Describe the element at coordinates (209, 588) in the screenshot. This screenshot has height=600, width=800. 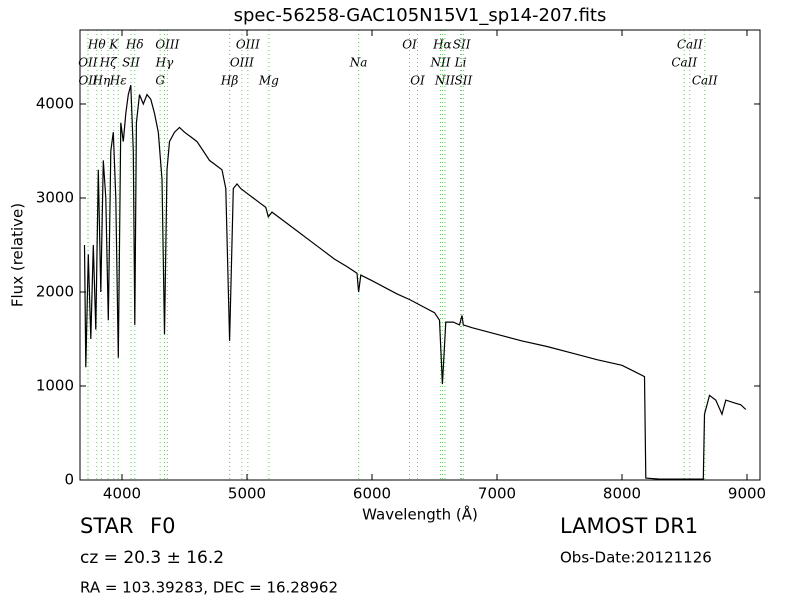
I see `ra-dec: RA = 103.39283, DEC = 16.28962` at that location.